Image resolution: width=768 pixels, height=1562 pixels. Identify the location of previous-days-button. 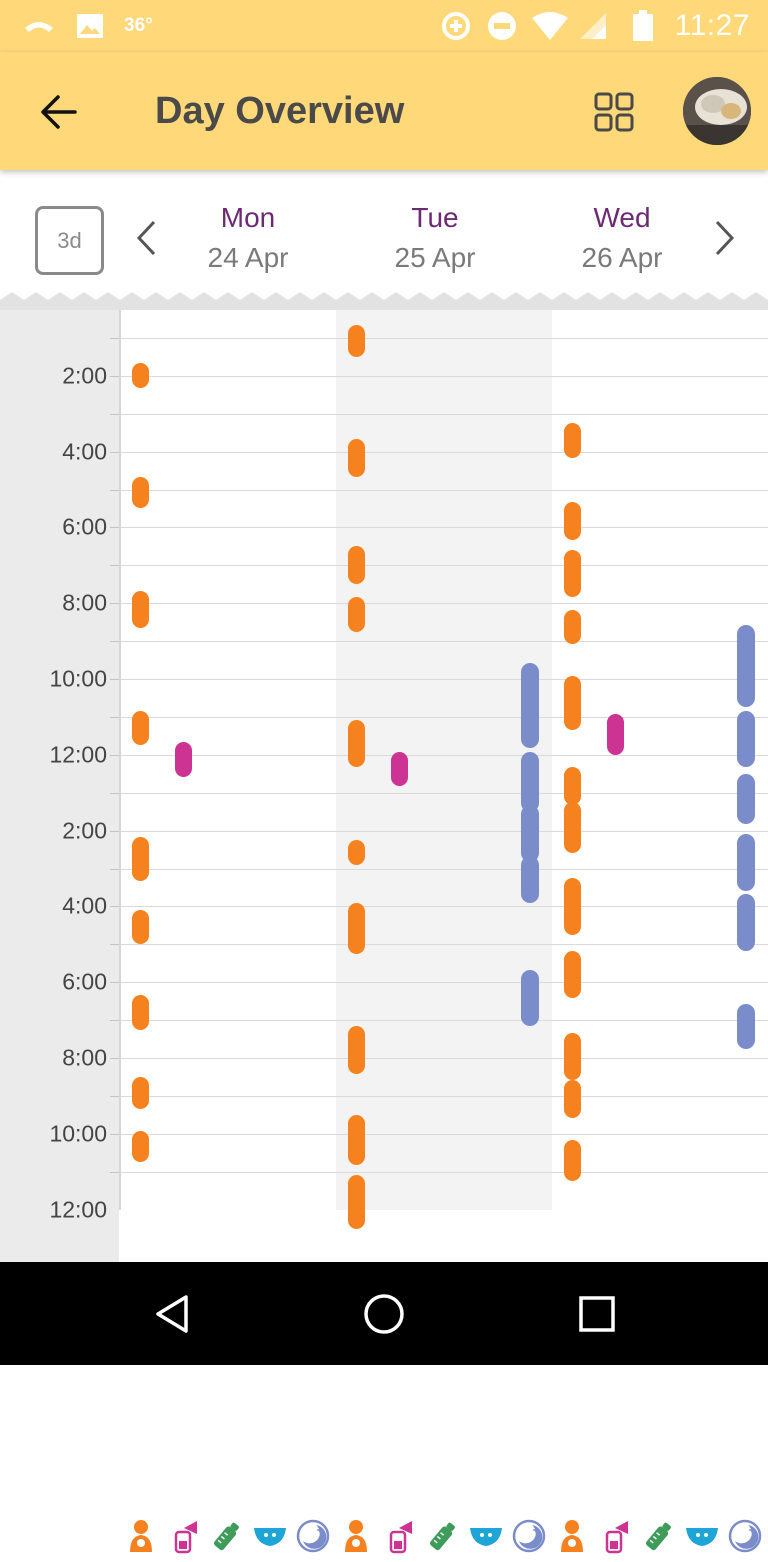
(146, 238).